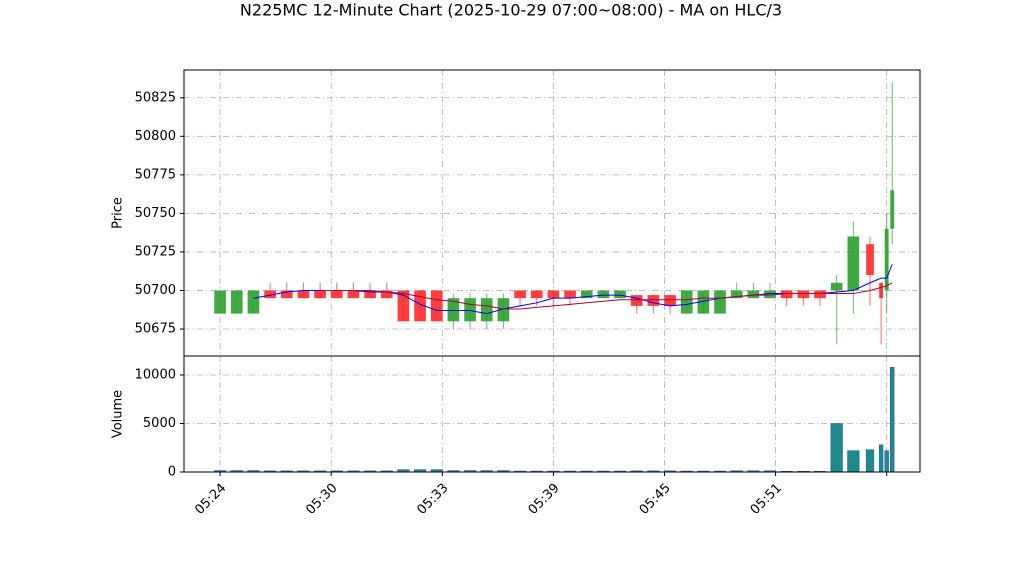 Image resolution: width=1022 pixels, height=579 pixels. I want to click on y-tick-label: 50825, so click(155, 97).